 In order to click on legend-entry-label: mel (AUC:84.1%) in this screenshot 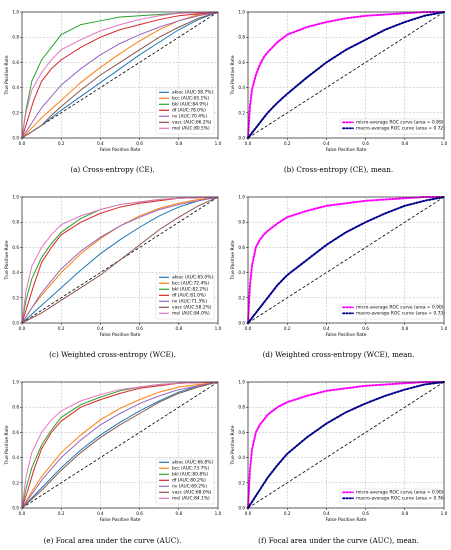, I will do `click(191, 499)`.